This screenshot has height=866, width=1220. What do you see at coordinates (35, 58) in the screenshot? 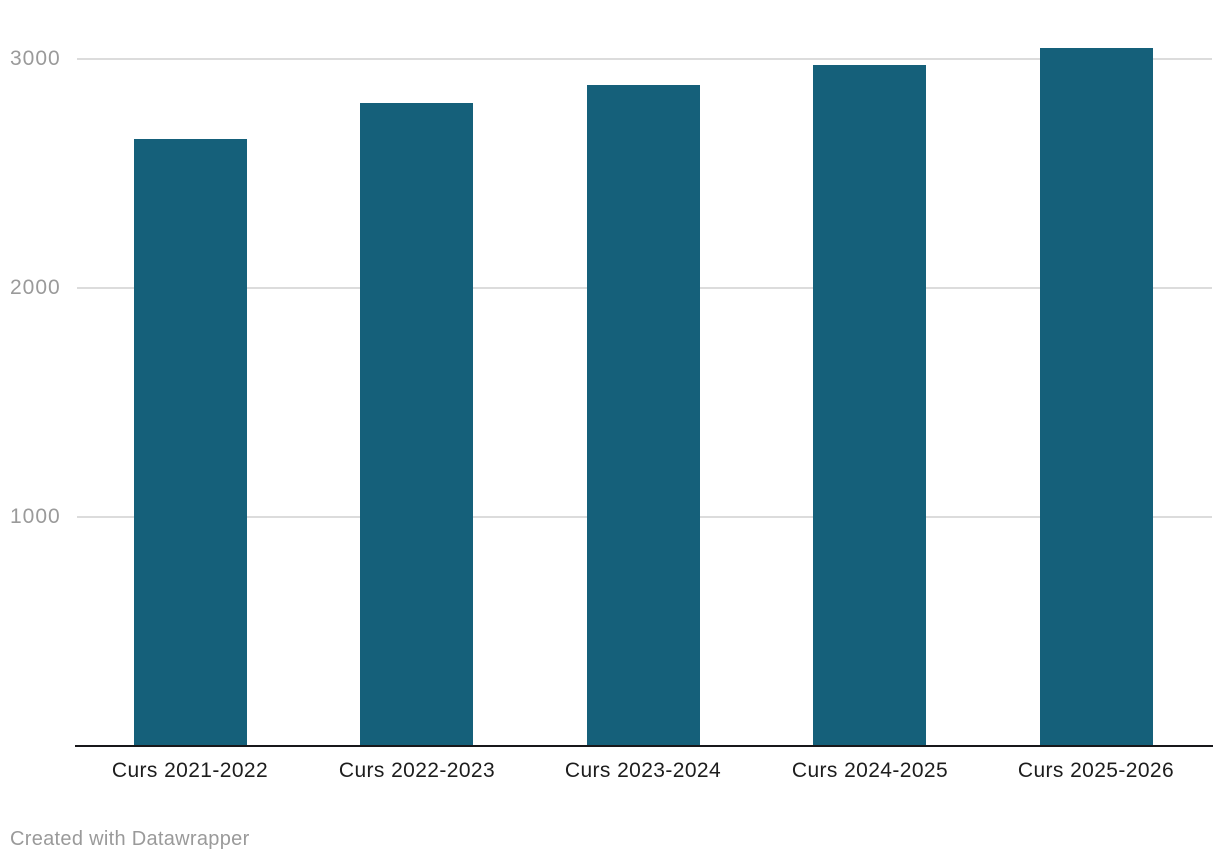
I see `y-tick-label-3000: 3000` at bounding box center [35, 58].